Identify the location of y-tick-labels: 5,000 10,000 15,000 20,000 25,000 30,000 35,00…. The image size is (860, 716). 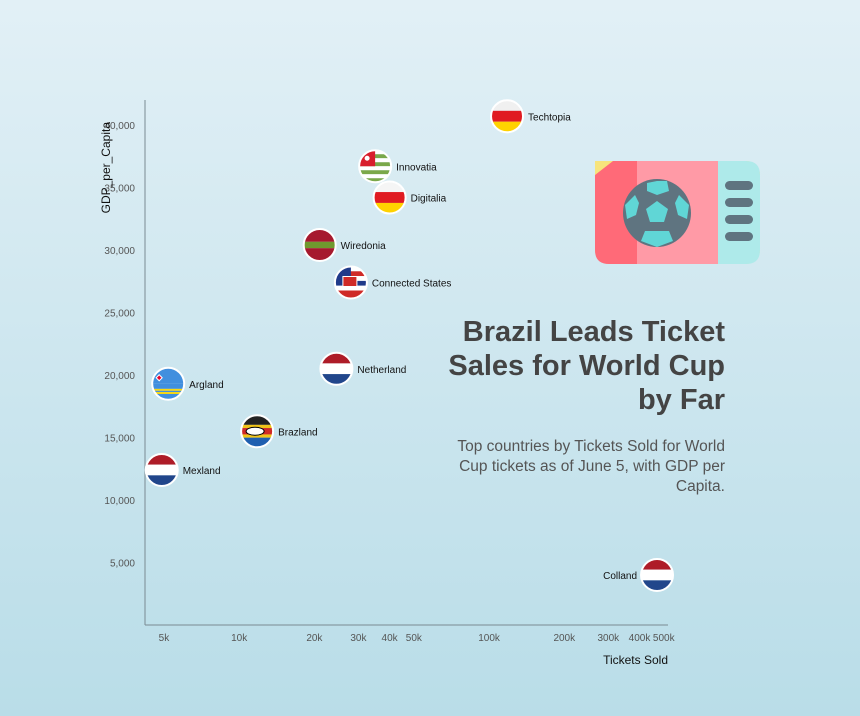
(119, 345).